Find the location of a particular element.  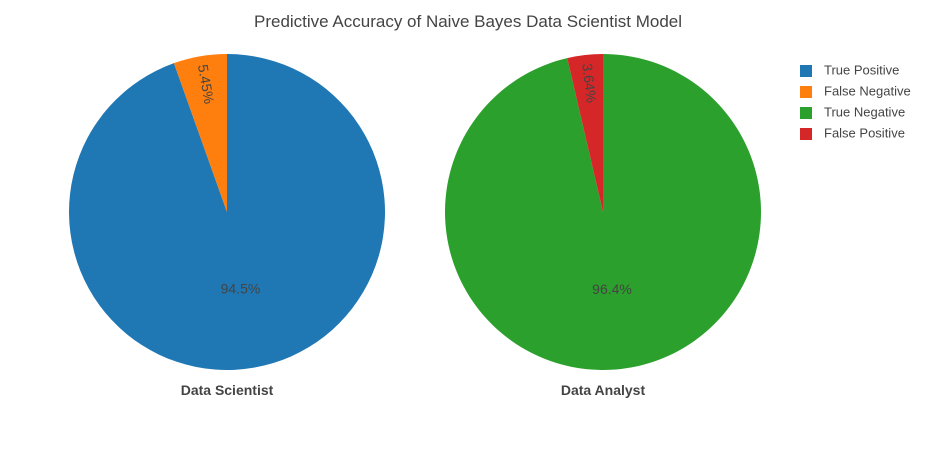

legend-label: False Positive is located at coordinates (864, 132).